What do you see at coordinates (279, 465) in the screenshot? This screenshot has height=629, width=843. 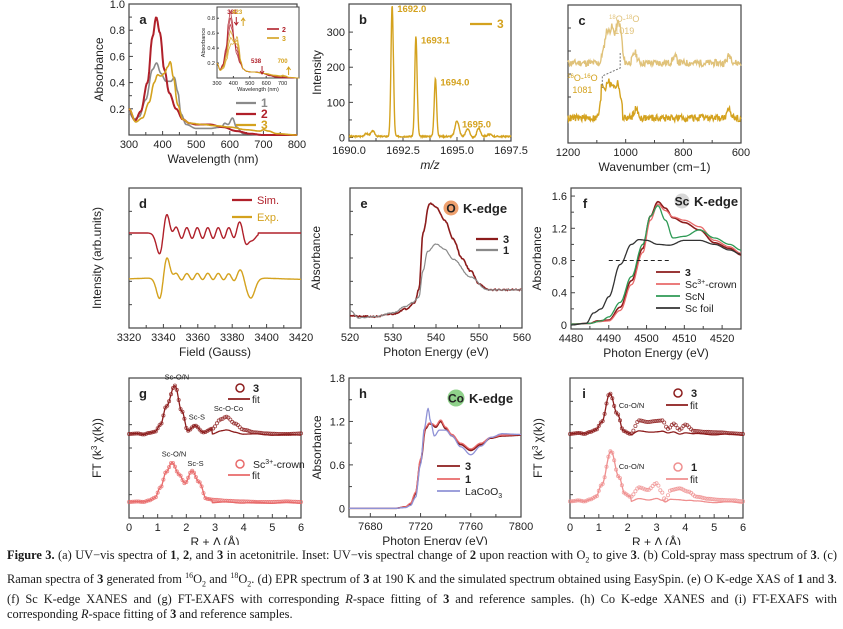 I see `legend-label: Sc3+-crown` at bounding box center [279, 465].